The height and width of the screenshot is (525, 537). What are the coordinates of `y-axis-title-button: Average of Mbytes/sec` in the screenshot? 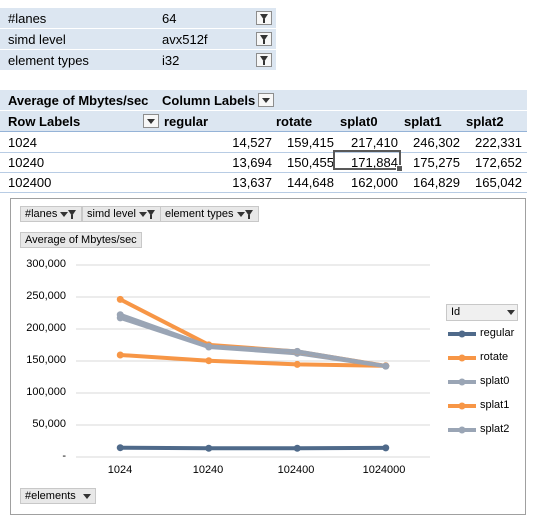 It's located at (81, 240).